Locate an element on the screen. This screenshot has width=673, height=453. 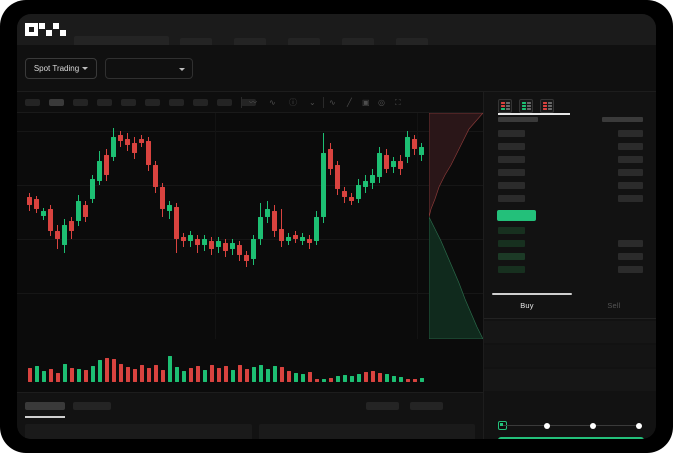
submit-order-button is located at coordinates (571, 438).